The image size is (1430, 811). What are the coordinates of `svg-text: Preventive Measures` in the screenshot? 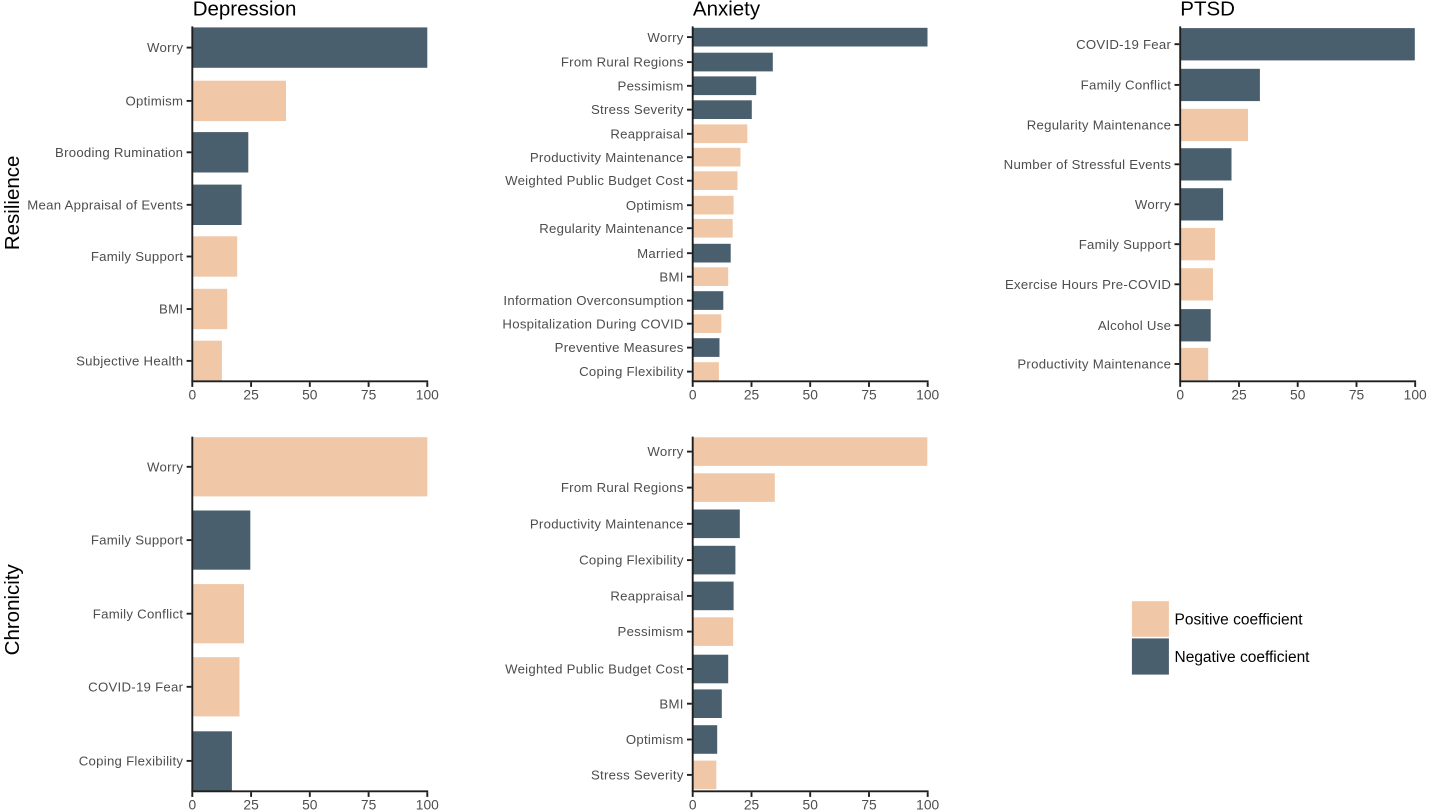 It's located at (619, 347).